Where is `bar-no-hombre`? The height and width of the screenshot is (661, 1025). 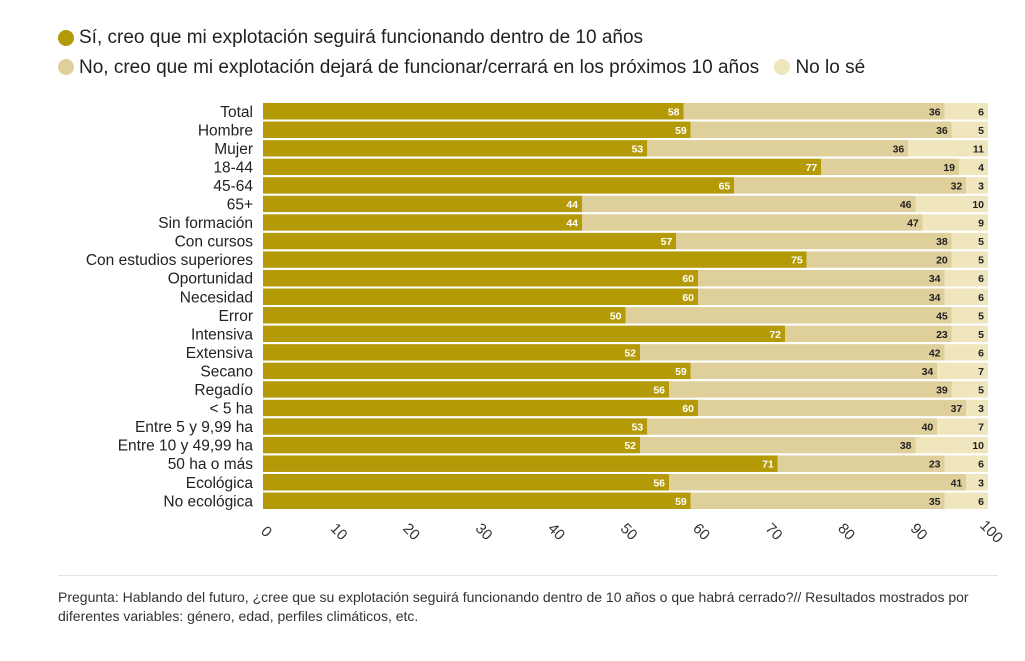
bar-no-hombre is located at coordinates (821, 130).